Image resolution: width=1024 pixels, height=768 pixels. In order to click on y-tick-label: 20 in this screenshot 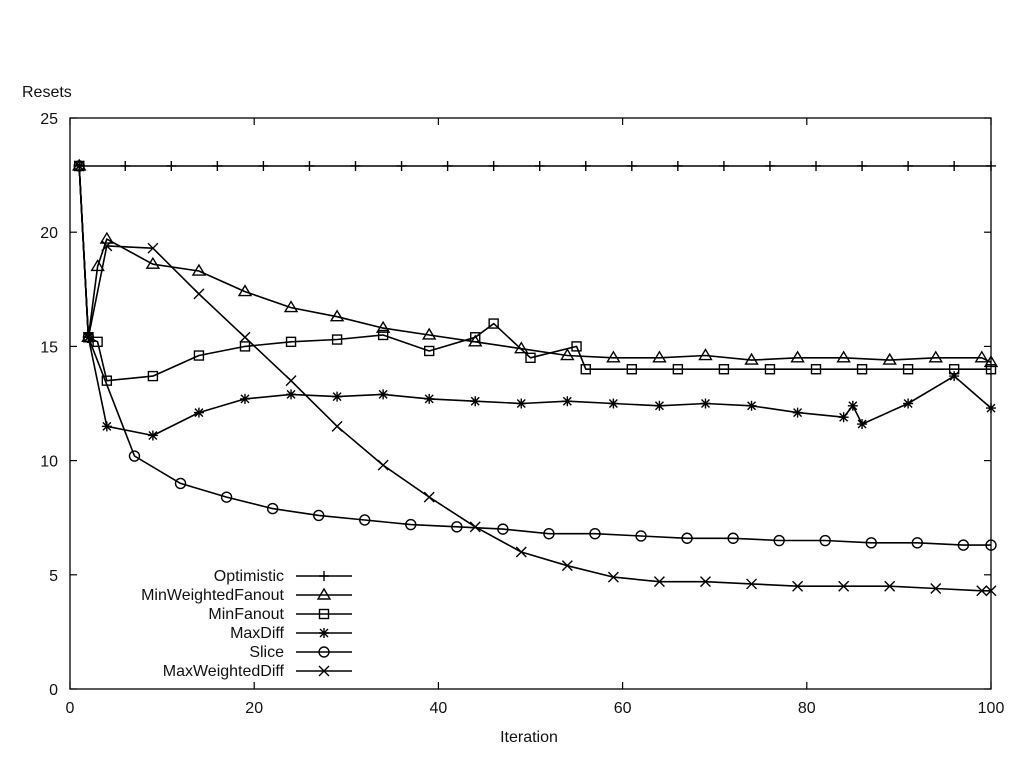, I will do `click(49, 233)`.